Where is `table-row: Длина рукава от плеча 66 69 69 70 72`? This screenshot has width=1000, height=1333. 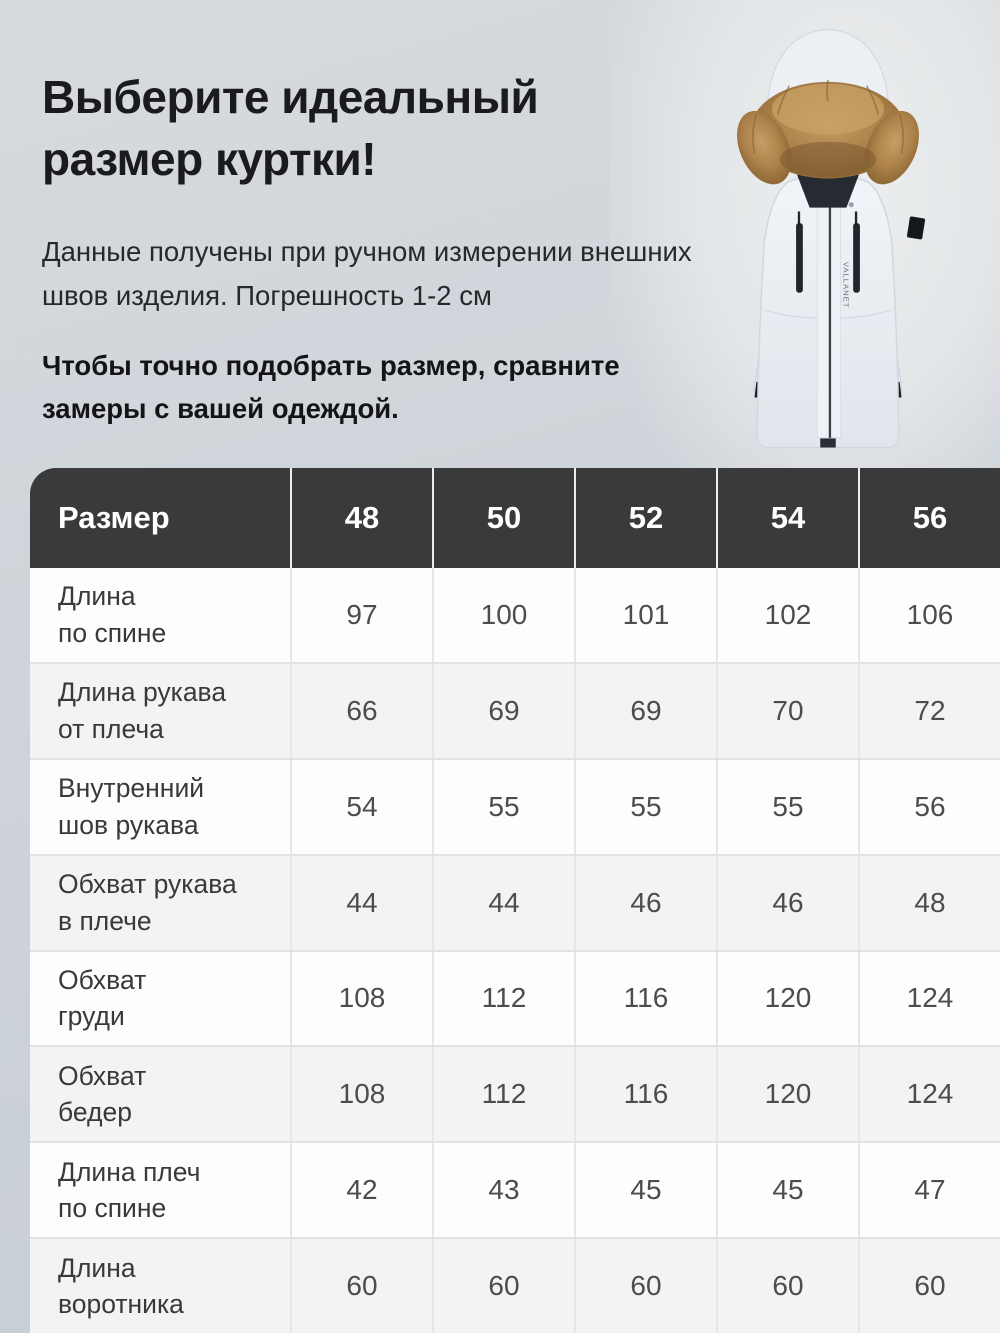
table-row: Длина рукава от плеча 66 69 69 70 72 is located at coordinates (515, 709).